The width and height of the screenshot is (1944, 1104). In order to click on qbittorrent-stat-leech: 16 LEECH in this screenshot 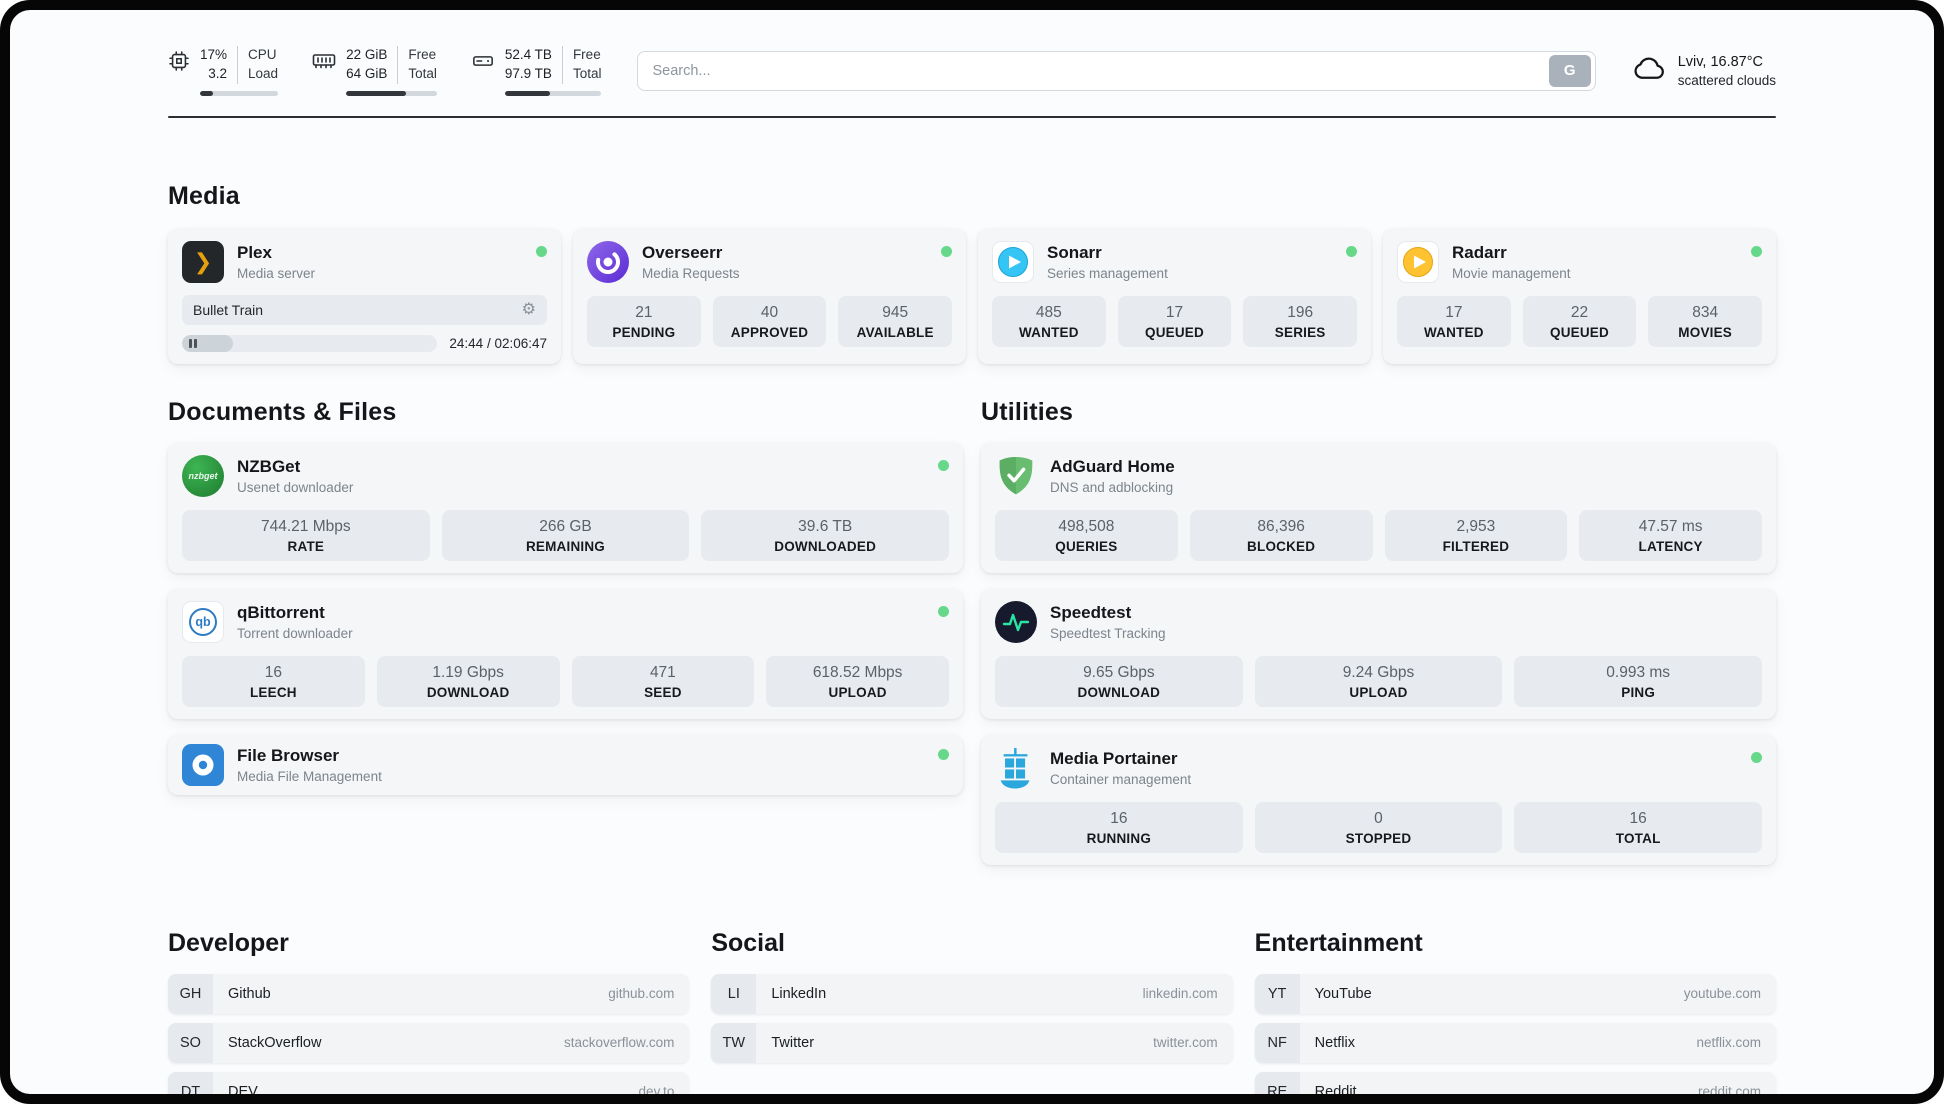, I will do `click(273, 681)`.